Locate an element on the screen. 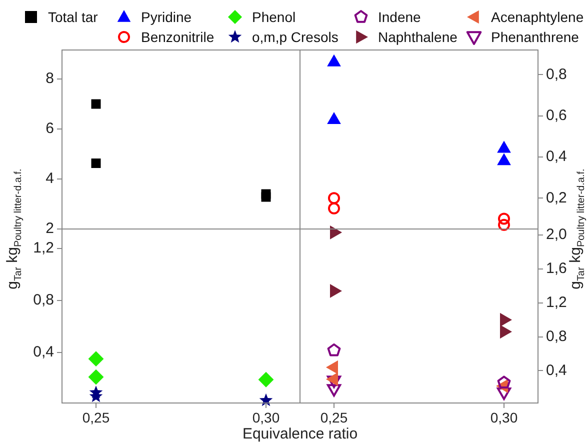  legend-label: Acenaphtylene is located at coordinates (537, 17).